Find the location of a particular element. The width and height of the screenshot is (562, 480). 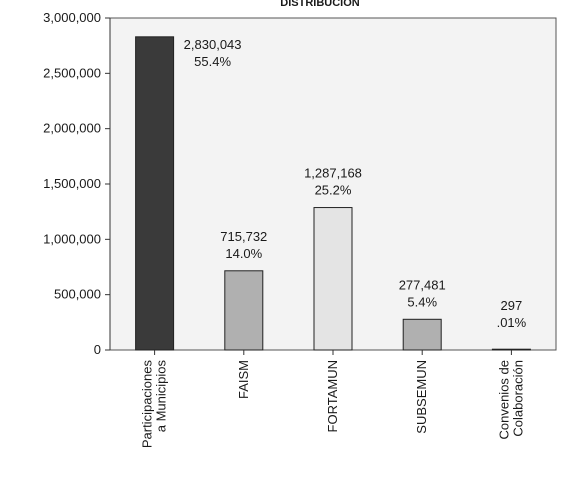

x-tick-label: Convenios deColaboración is located at coordinates (510, 400).